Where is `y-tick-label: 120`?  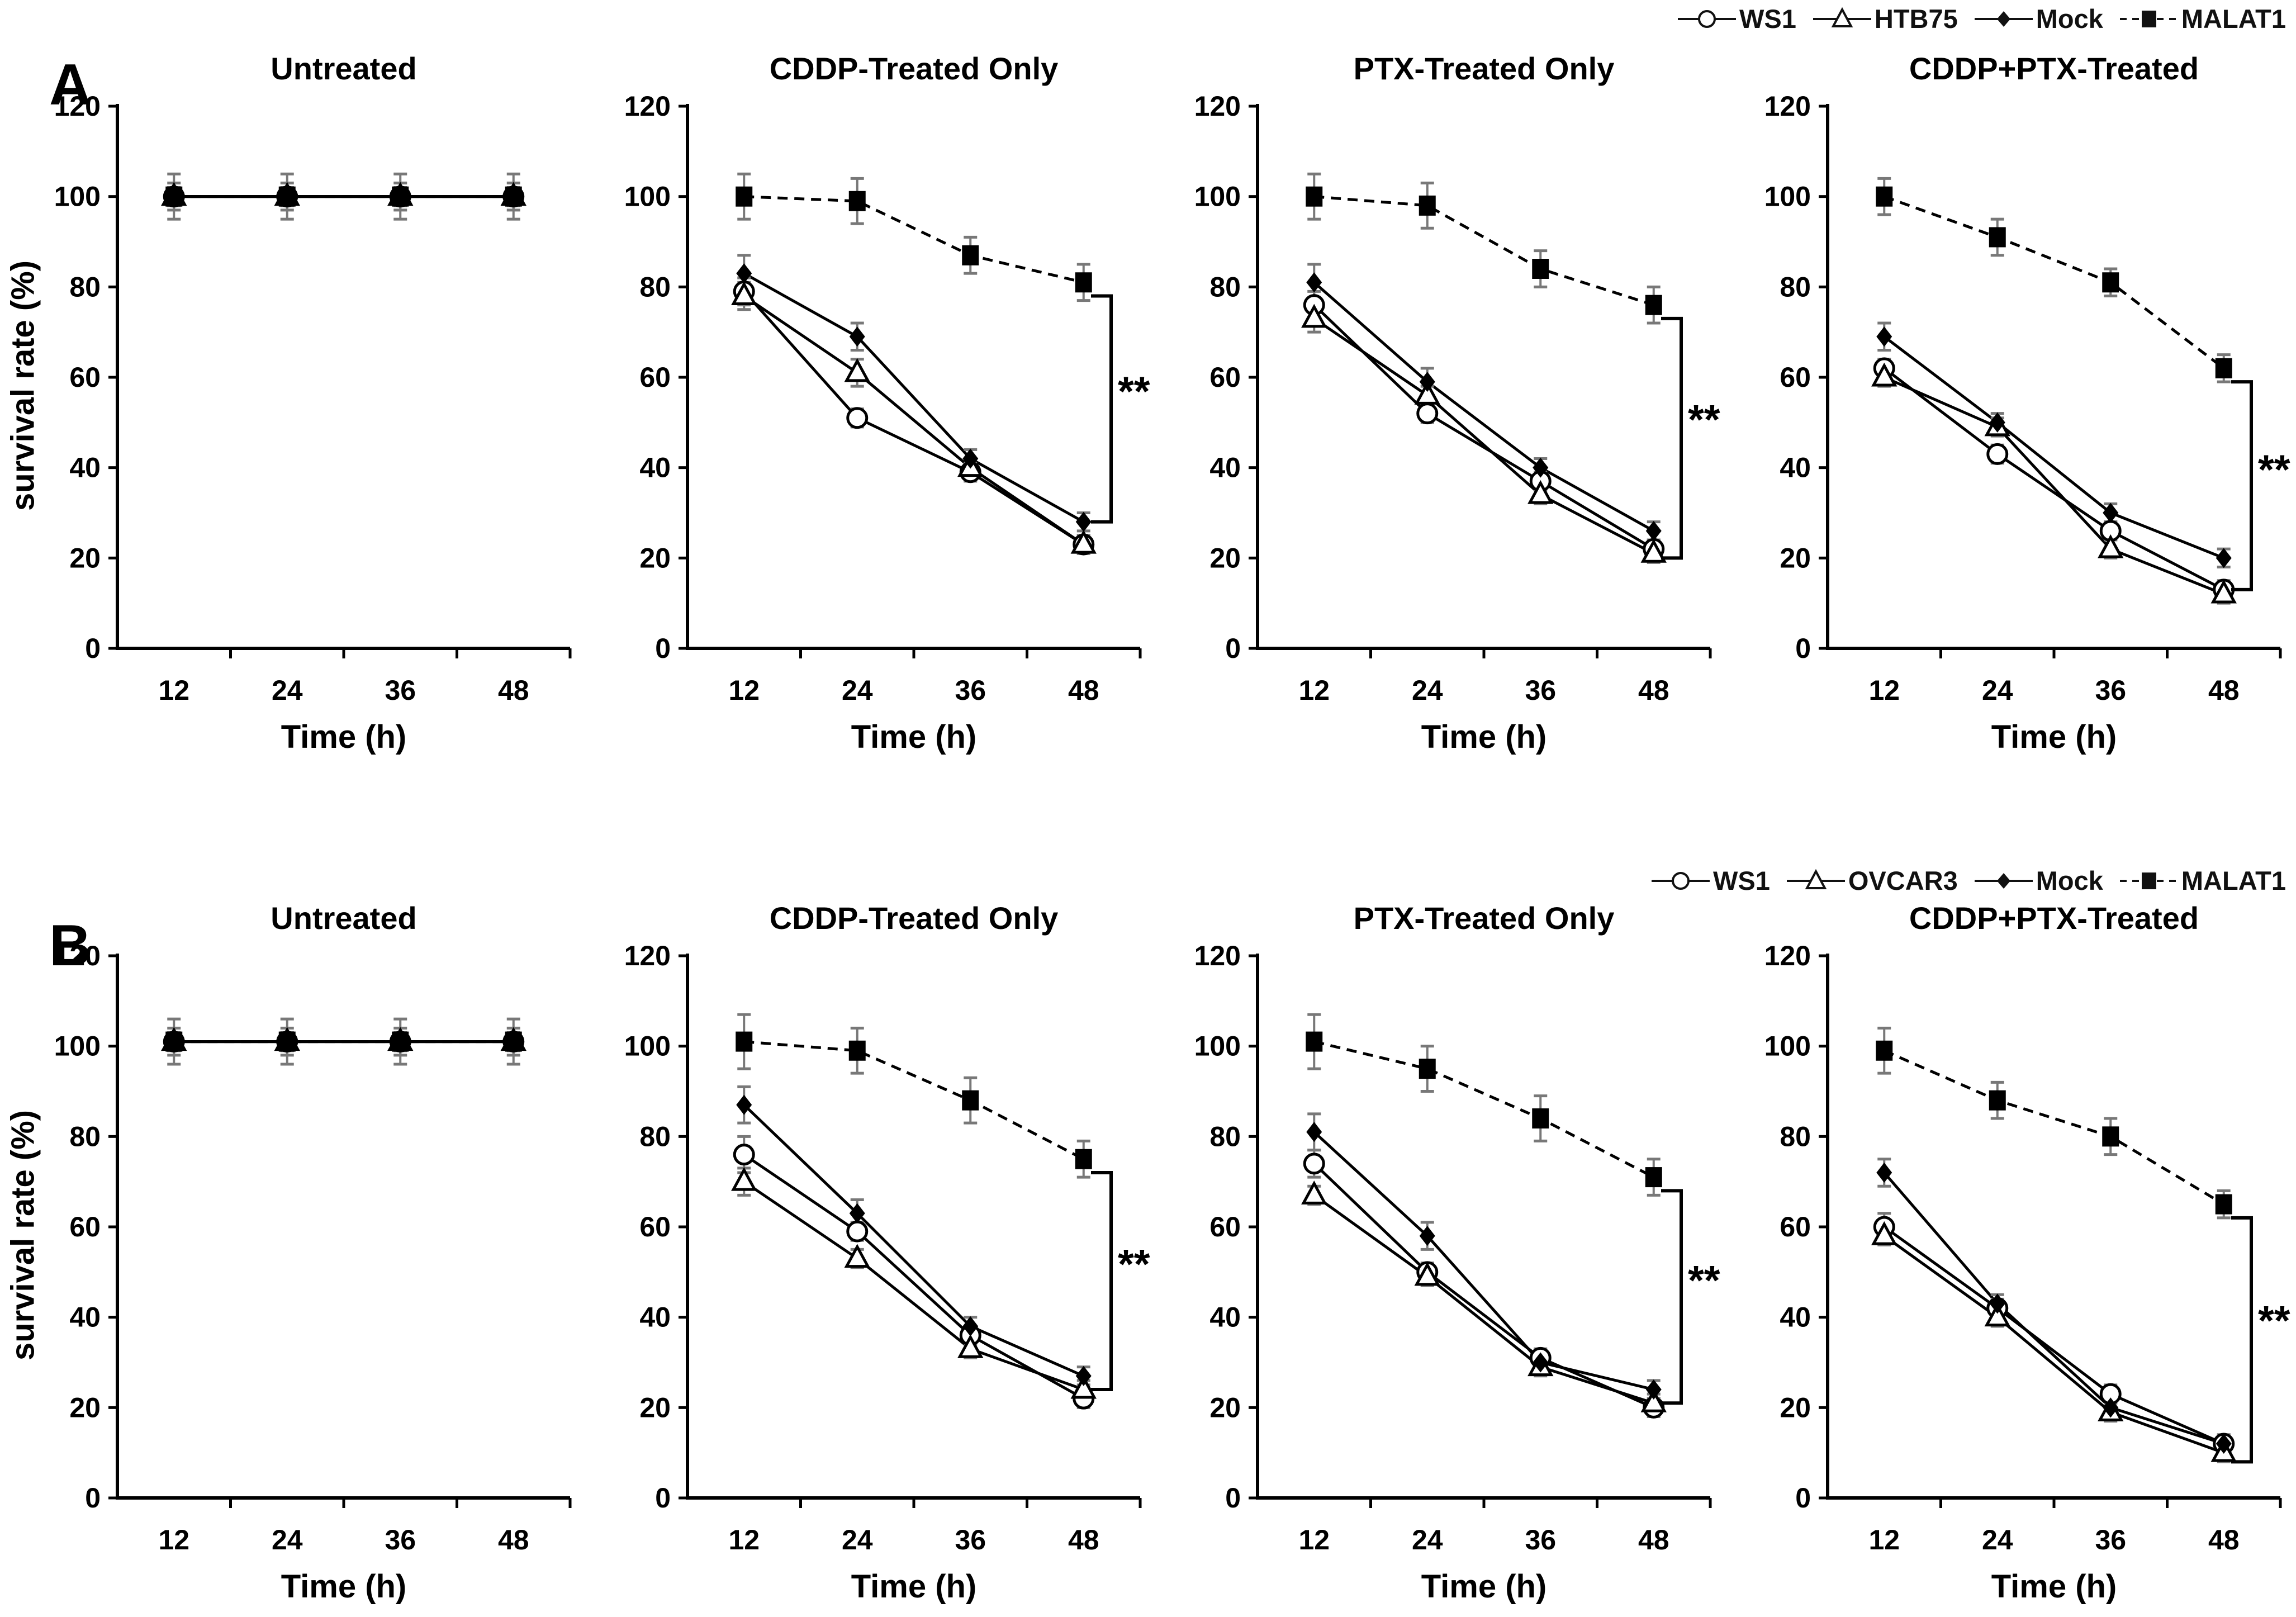
y-tick-label: 120 is located at coordinates (1217, 106).